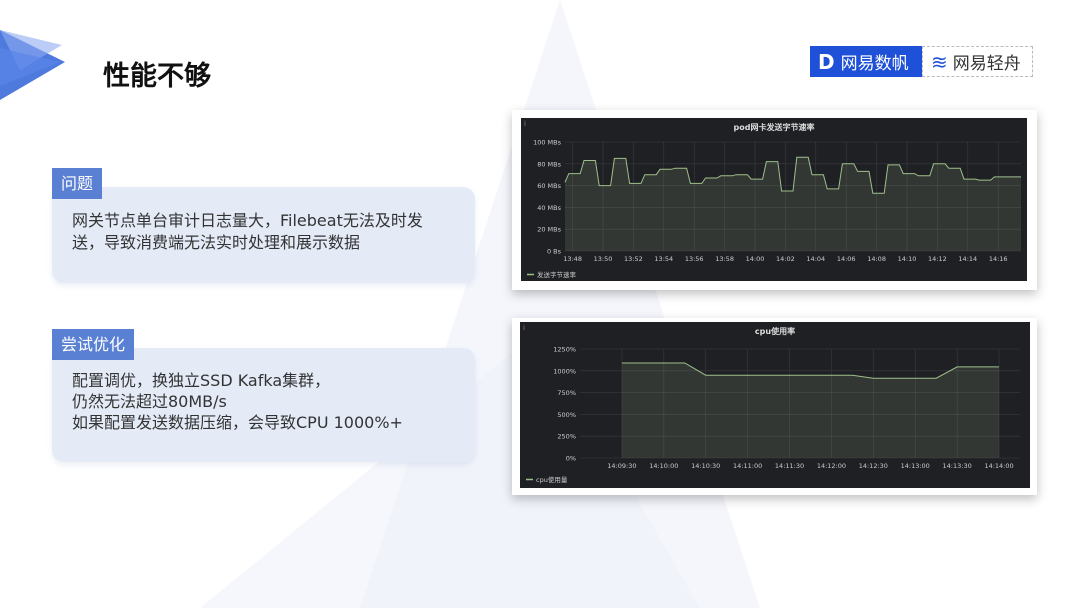 The height and width of the screenshot is (608, 1080). I want to click on netease-shufan-logo: D 网易数帆, so click(866, 61).